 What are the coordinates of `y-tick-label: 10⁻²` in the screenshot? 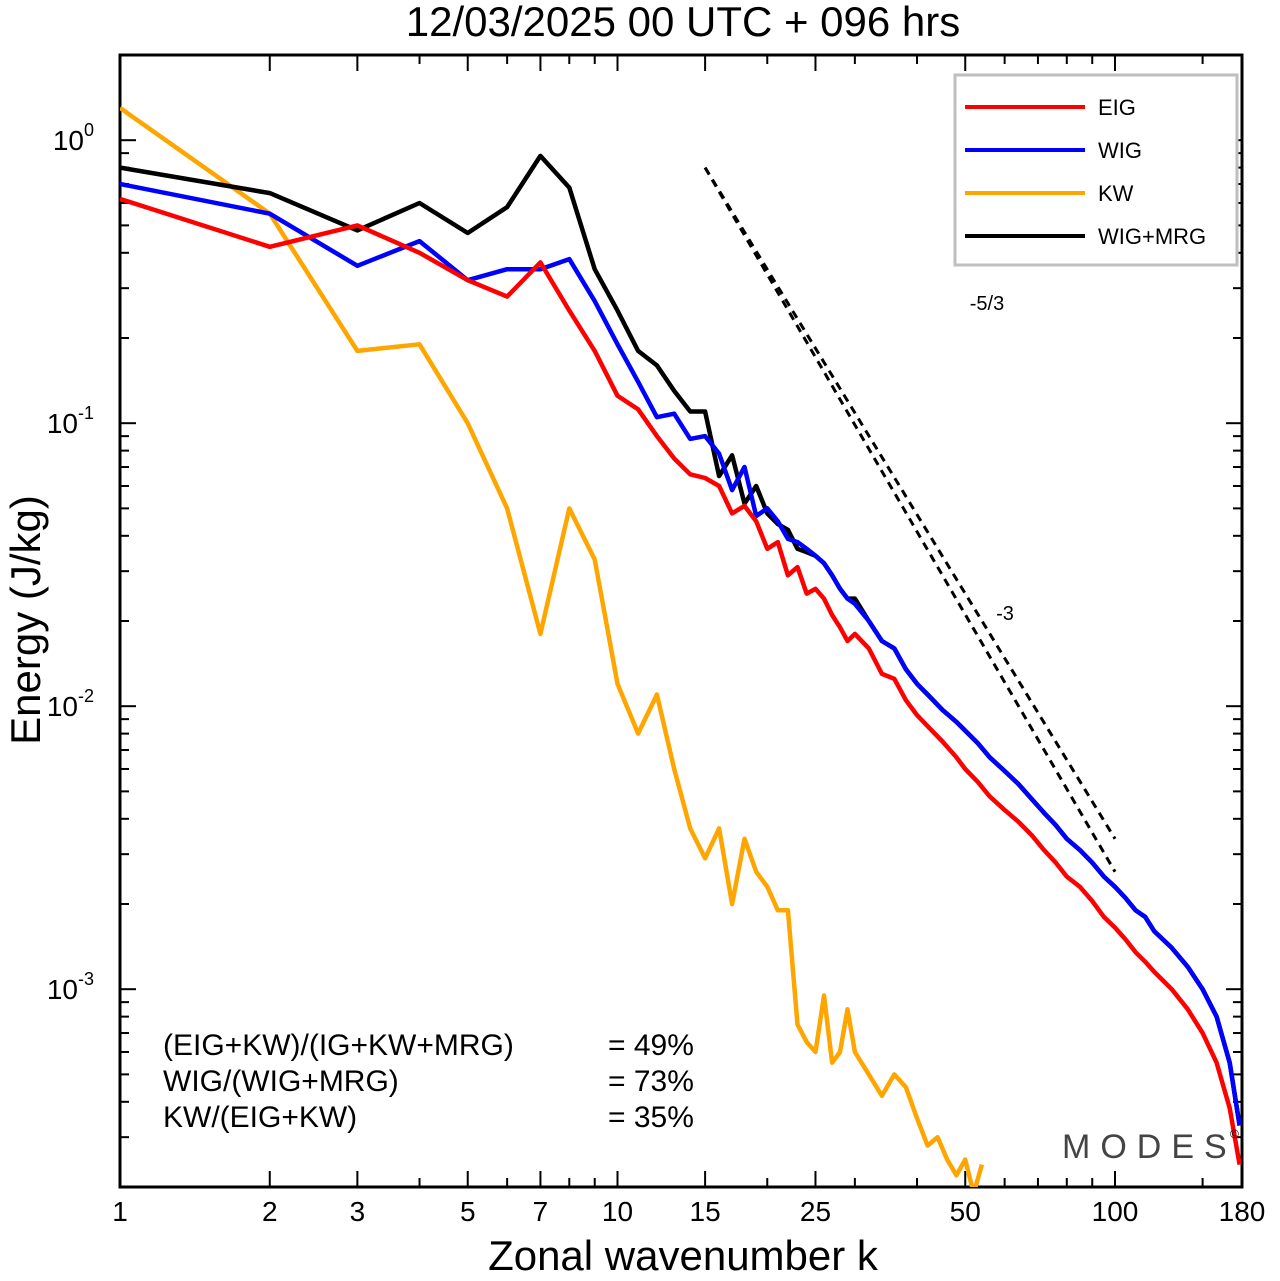 It's located at (70, 704).